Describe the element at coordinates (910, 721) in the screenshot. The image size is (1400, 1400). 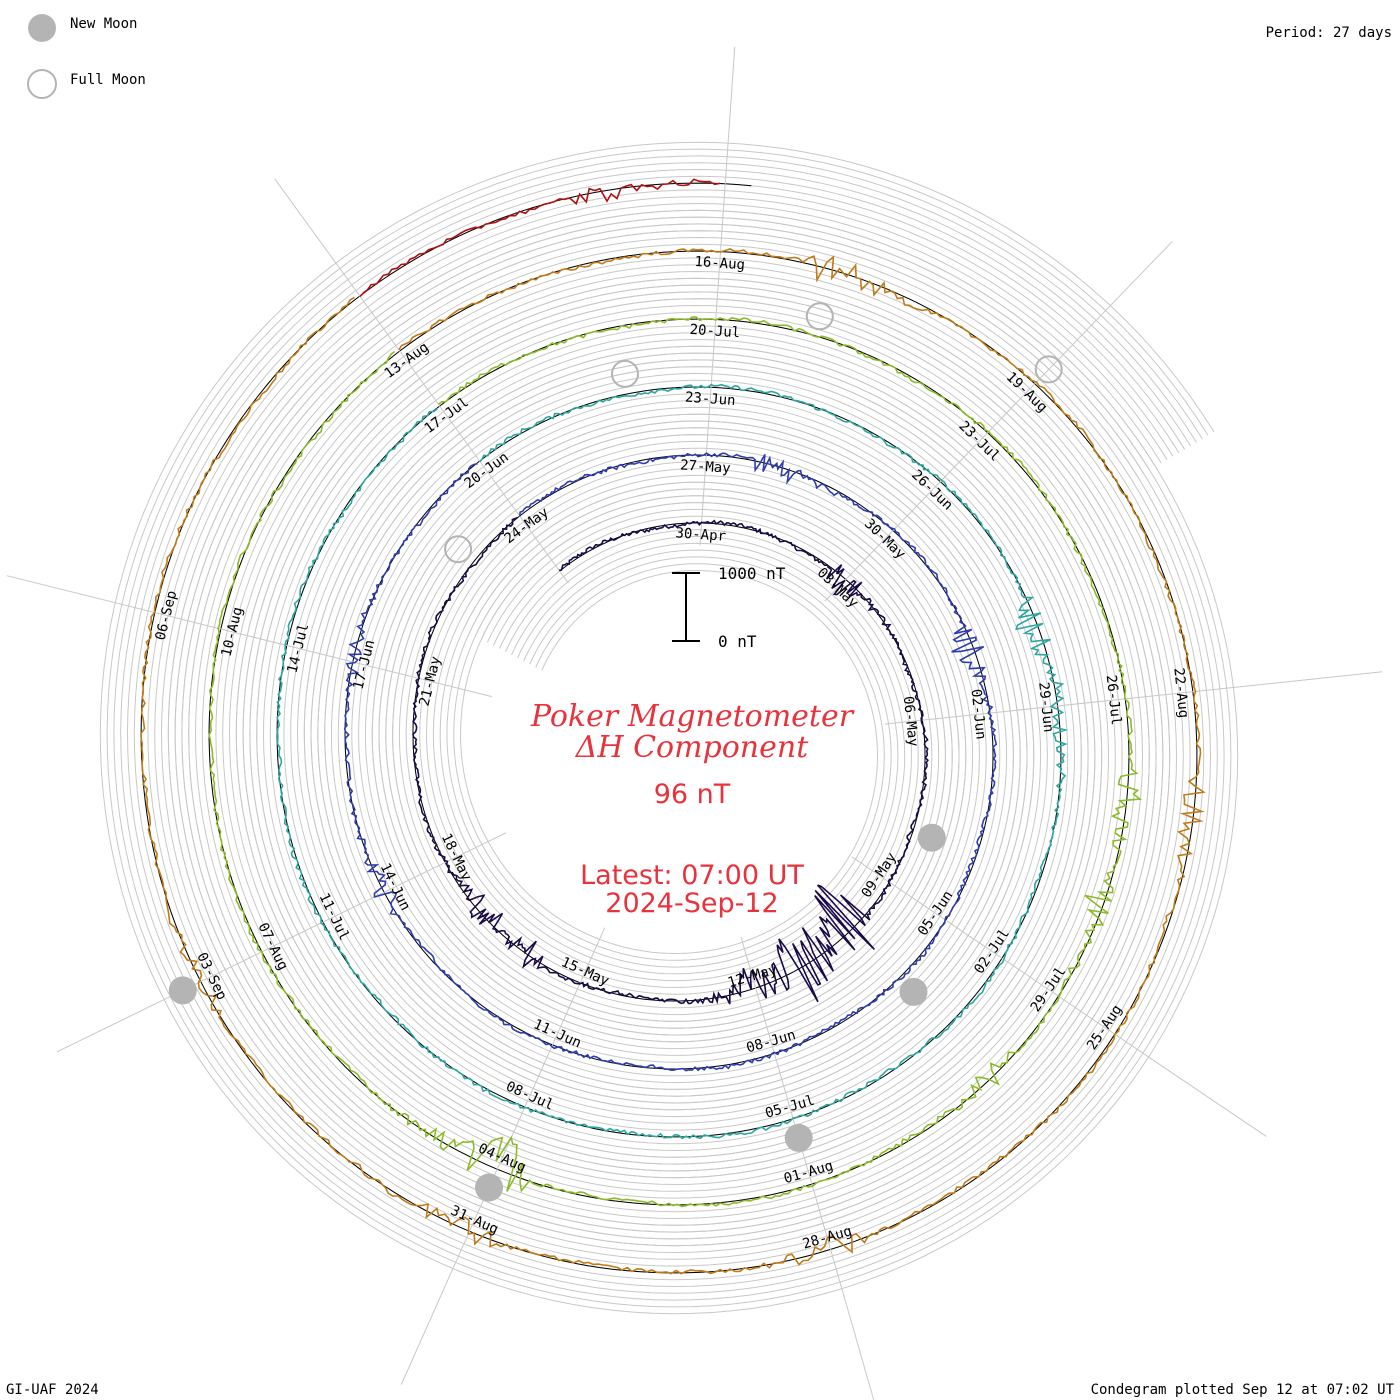
I see `date-tick-label: 06-May` at that location.